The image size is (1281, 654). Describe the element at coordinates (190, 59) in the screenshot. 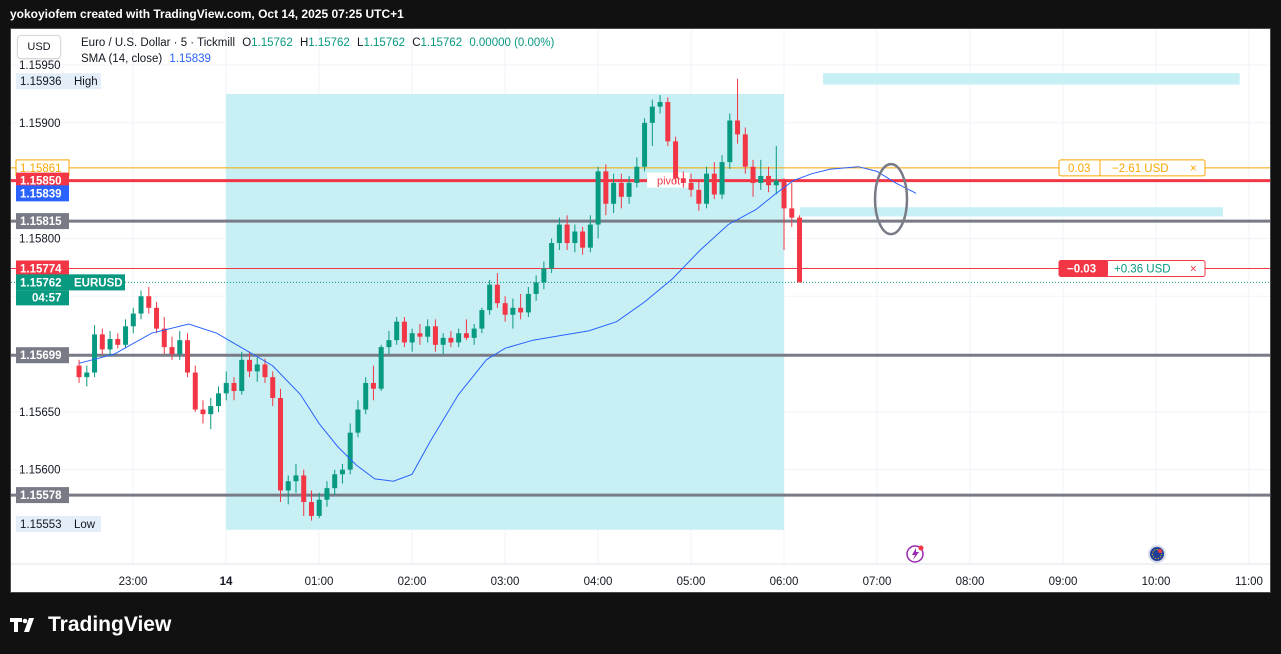

I see `sma-legend-value: 1.15839` at that location.